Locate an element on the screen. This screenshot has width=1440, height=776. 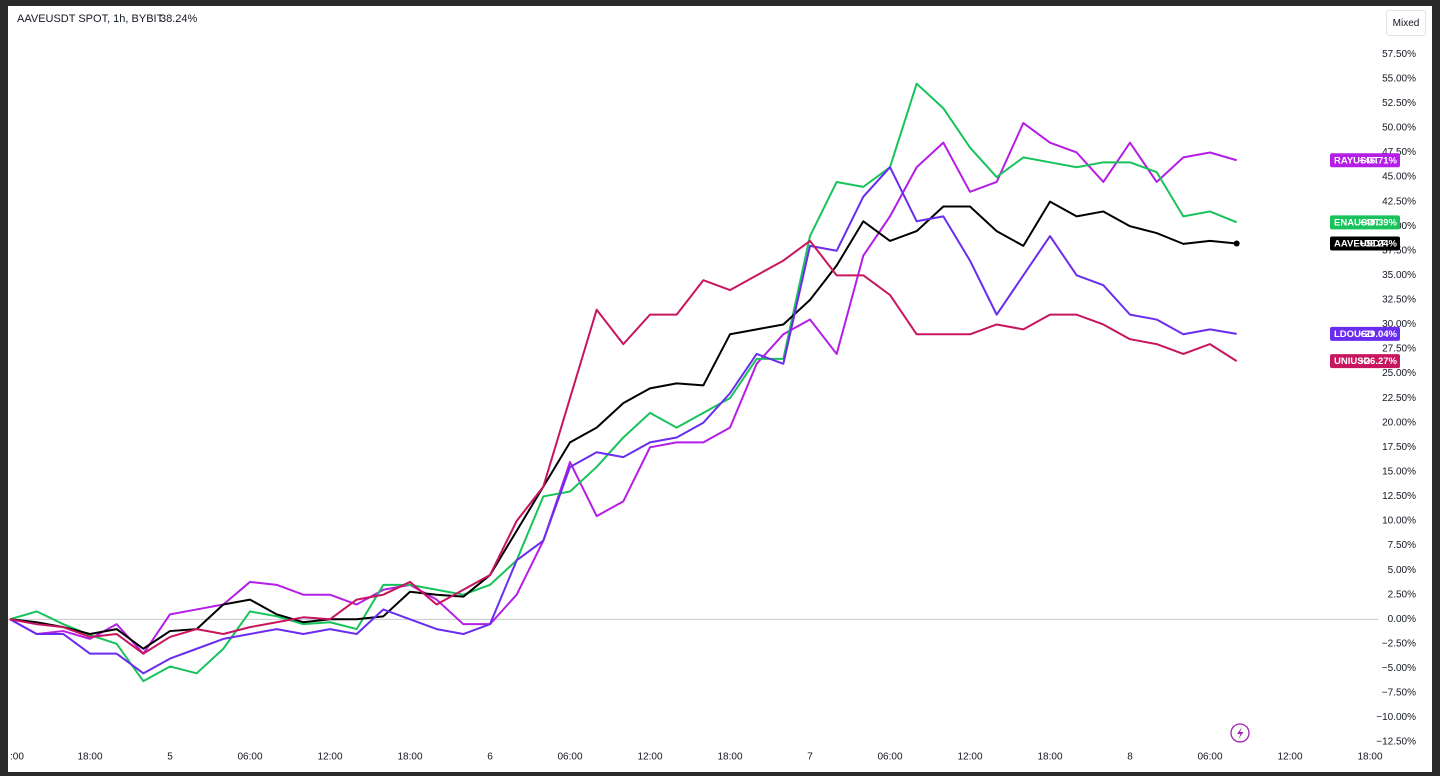
series-tag: ENAUSDT+40.39% is located at coordinates (1365, 222).